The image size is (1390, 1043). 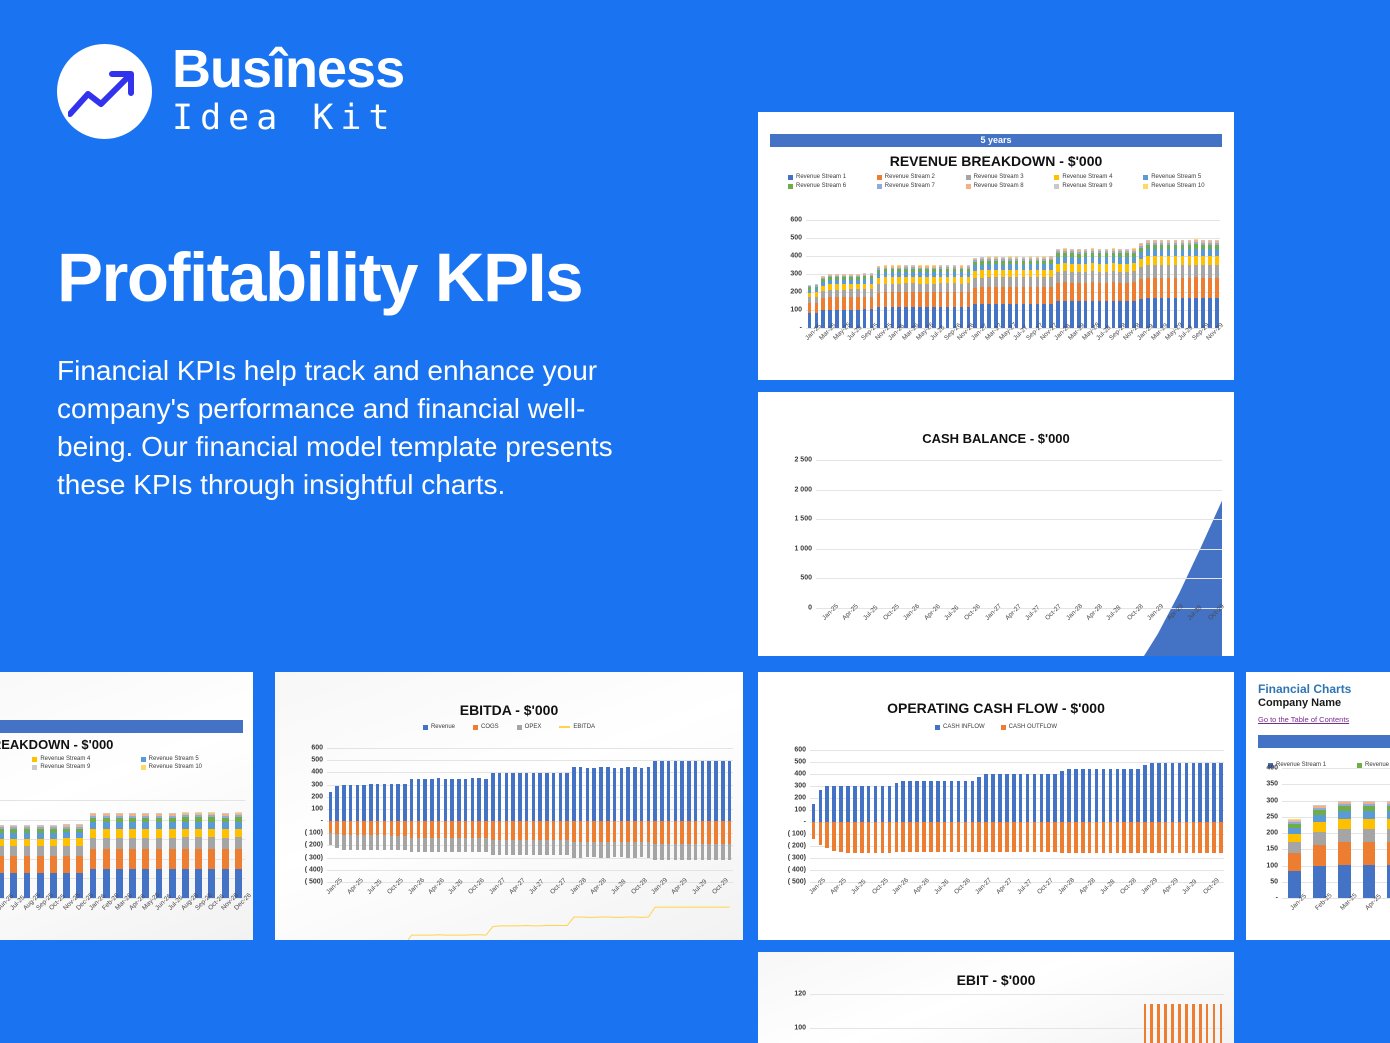 I want to click on x-axis-slot: Oct-29, so click(x=1214, y=612).